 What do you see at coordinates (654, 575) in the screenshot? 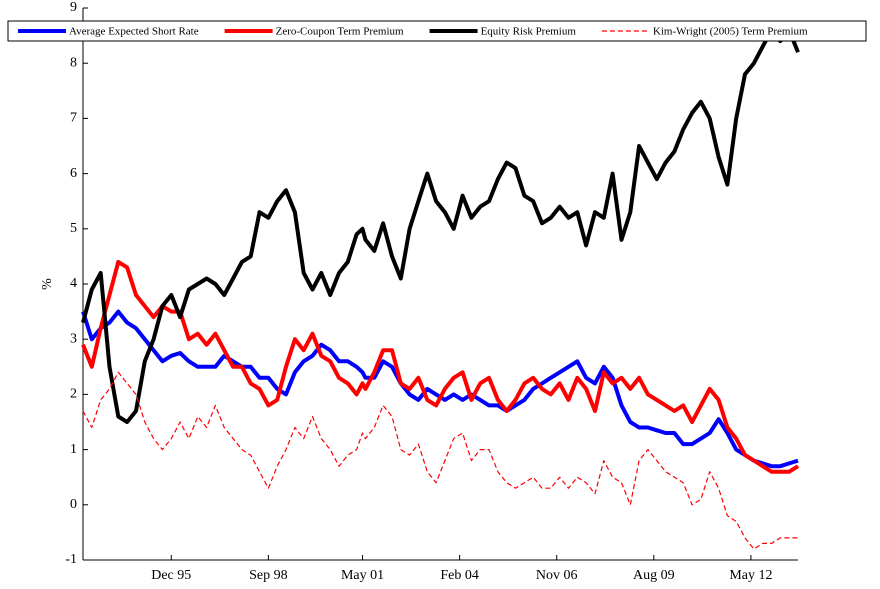
I see `x-tick-label: Aug 09` at bounding box center [654, 575].